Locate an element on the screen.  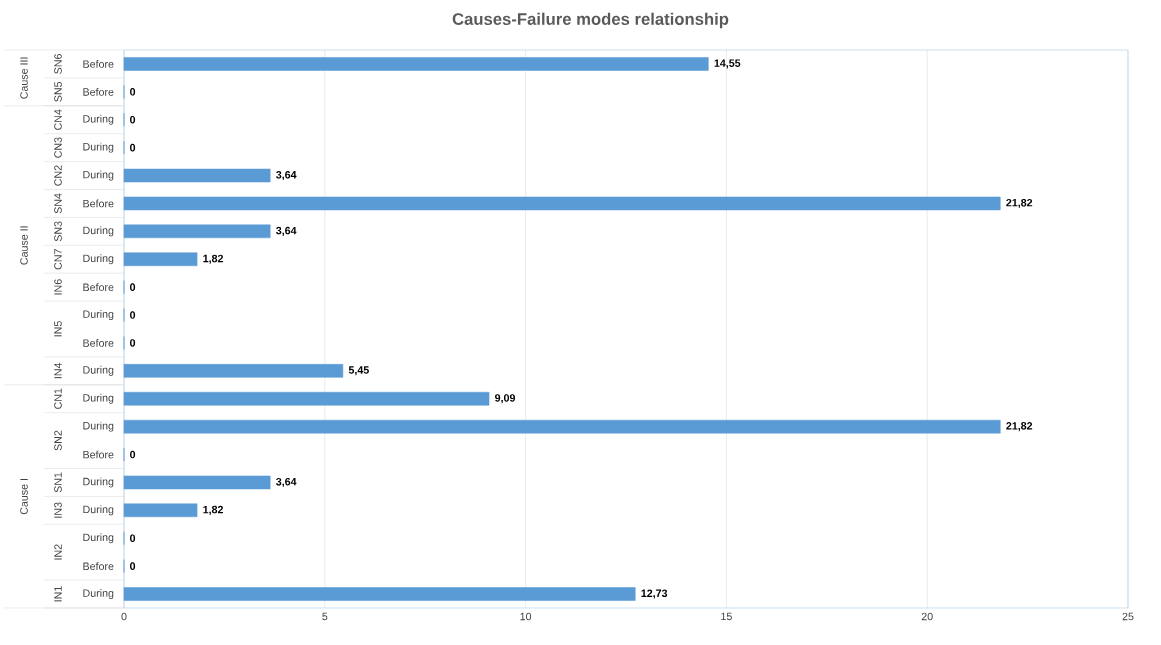
text: CN7 is located at coordinates (58, 259).